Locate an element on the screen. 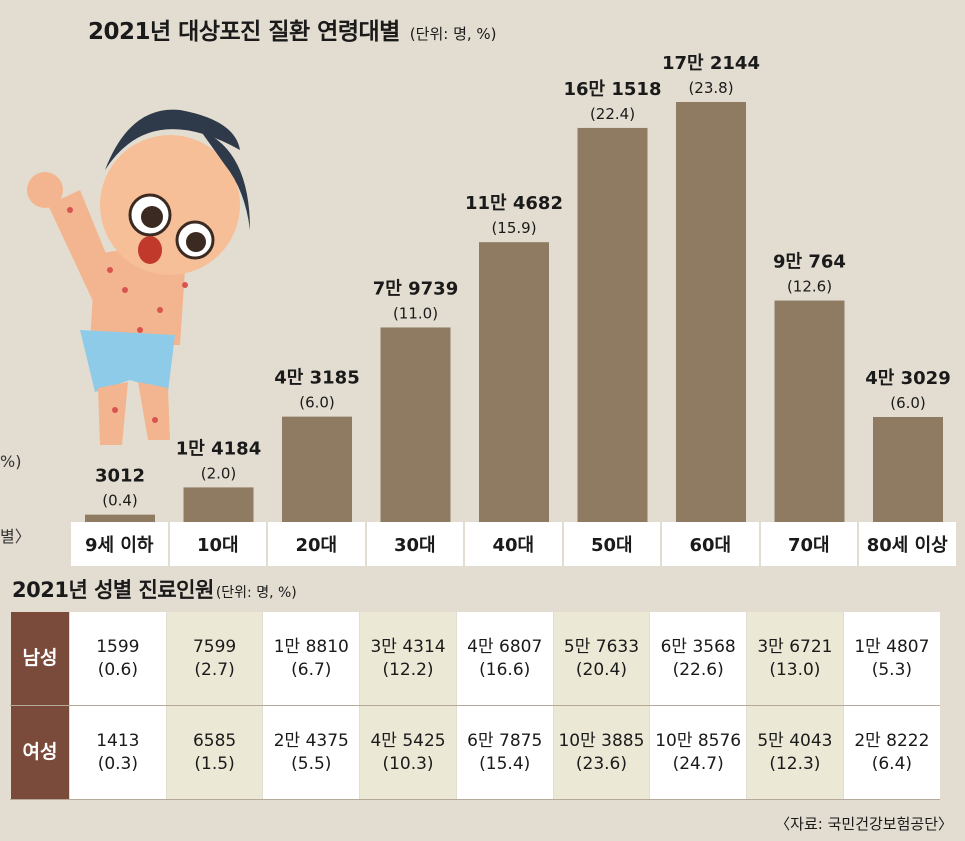  table-cell: 3만 4314 (12.2) is located at coordinates (408, 659).